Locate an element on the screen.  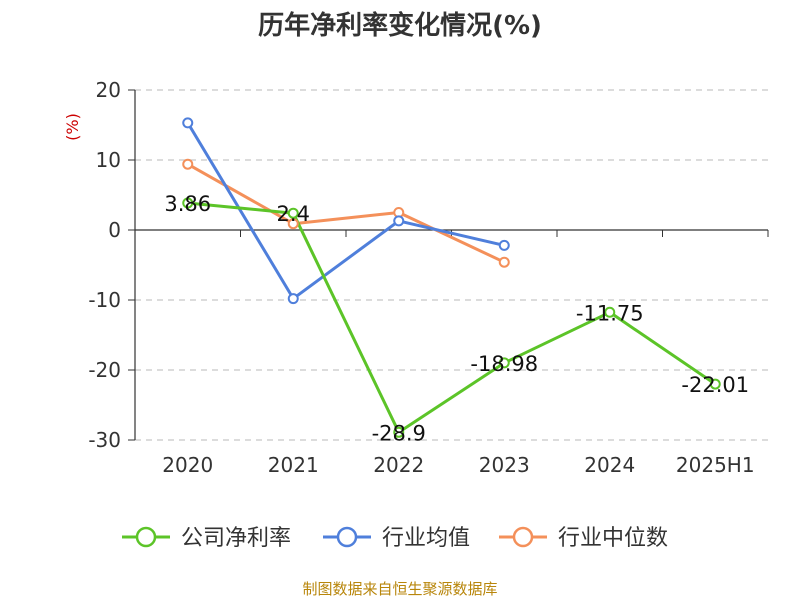
y-axis-ticks: 20 10 0 -10 -20 -30 is located at coordinates (111, 265).